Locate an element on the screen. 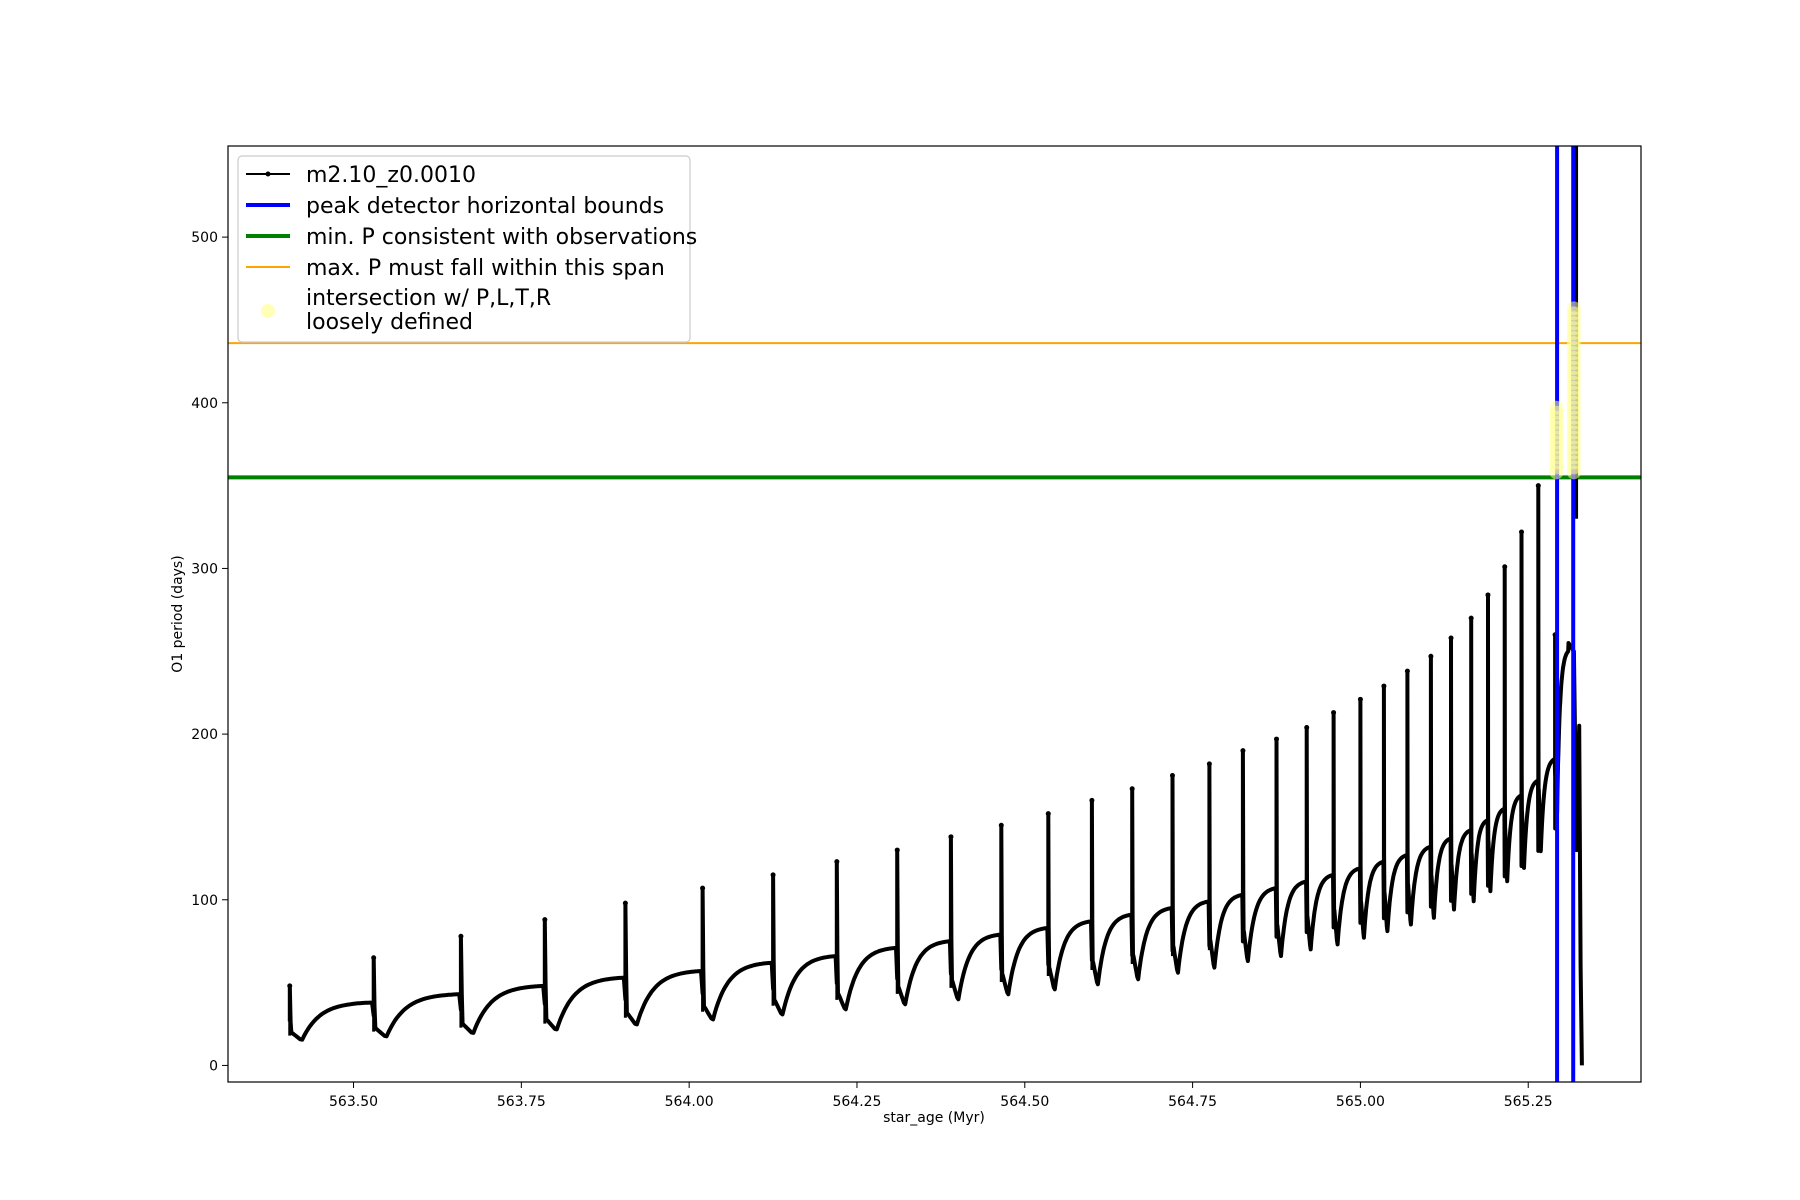  legend-entry-peak-bounds: peak detector horizontal bounds is located at coordinates (485, 206).